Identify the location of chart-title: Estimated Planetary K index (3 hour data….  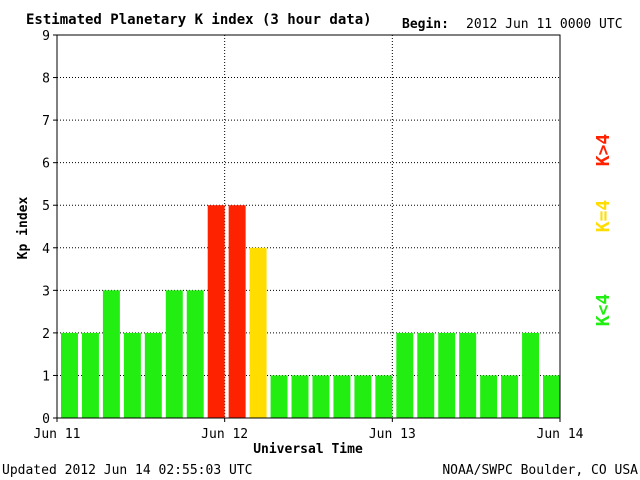
(199, 20).